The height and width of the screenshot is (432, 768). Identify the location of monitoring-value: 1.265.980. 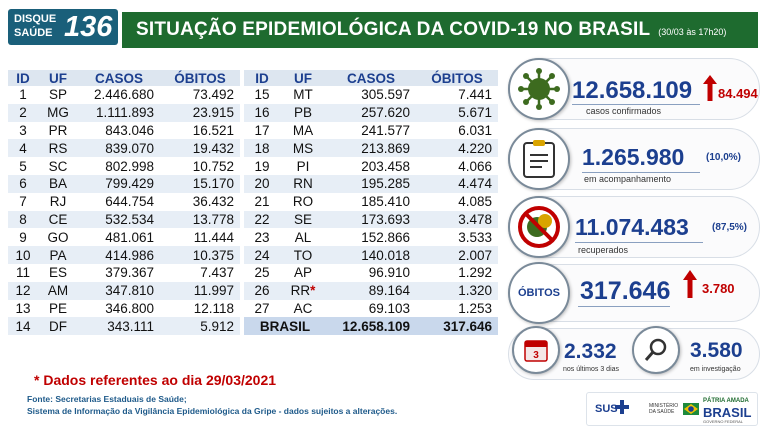
(633, 157).